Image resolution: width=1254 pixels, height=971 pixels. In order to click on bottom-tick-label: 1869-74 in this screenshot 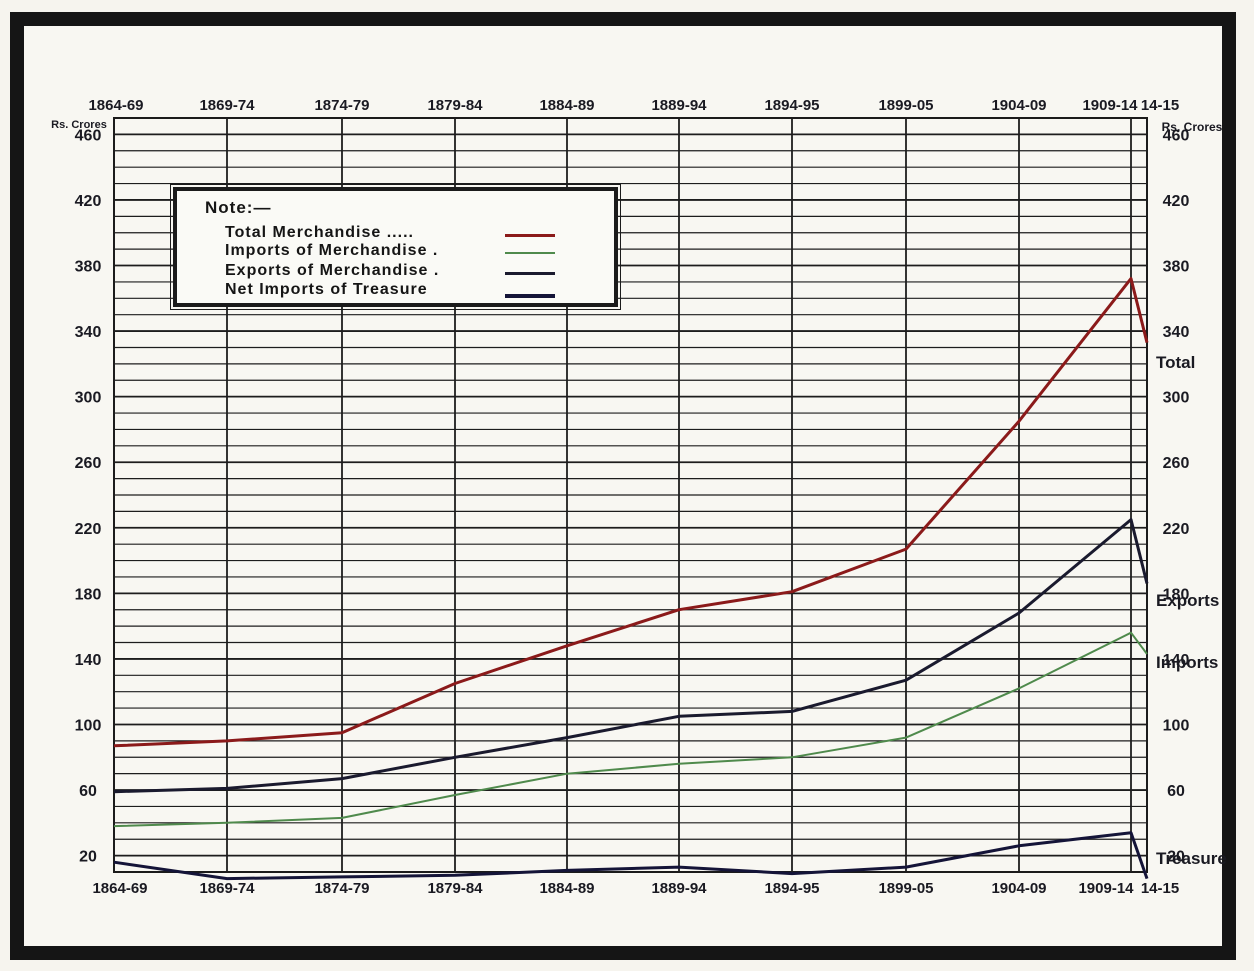, I will do `click(227, 888)`.